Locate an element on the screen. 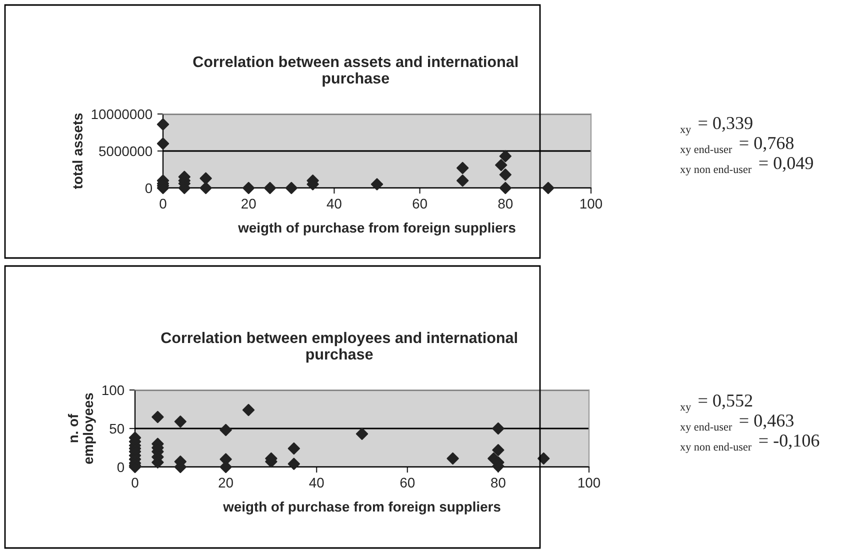 The image size is (858, 550). y-tick-label: 50 is located at coordinates (117, 429).